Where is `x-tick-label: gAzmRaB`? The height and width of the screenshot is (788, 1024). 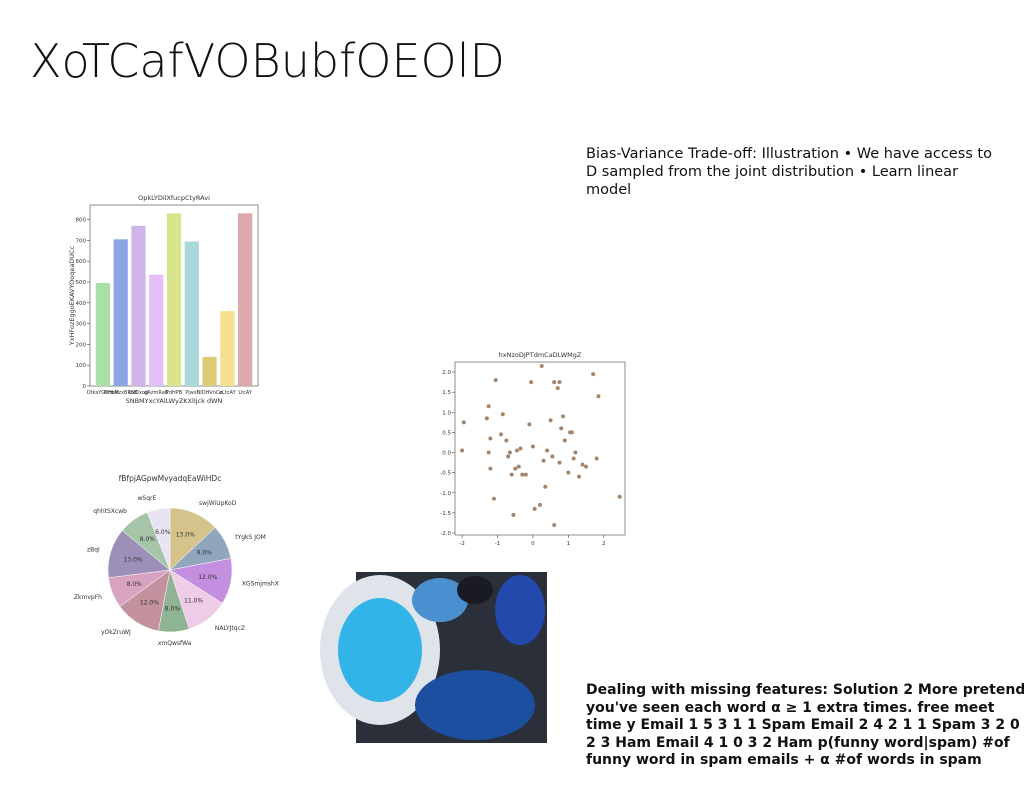 x-tick-label: gAzmRaB is located at coordinates (156, 393).